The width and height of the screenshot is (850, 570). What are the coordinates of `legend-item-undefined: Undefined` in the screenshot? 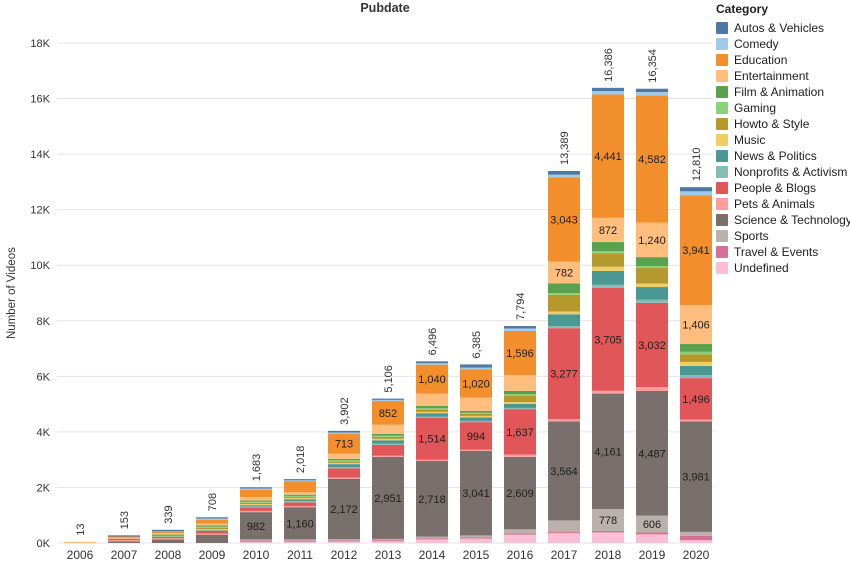 It's located at (782, 268).